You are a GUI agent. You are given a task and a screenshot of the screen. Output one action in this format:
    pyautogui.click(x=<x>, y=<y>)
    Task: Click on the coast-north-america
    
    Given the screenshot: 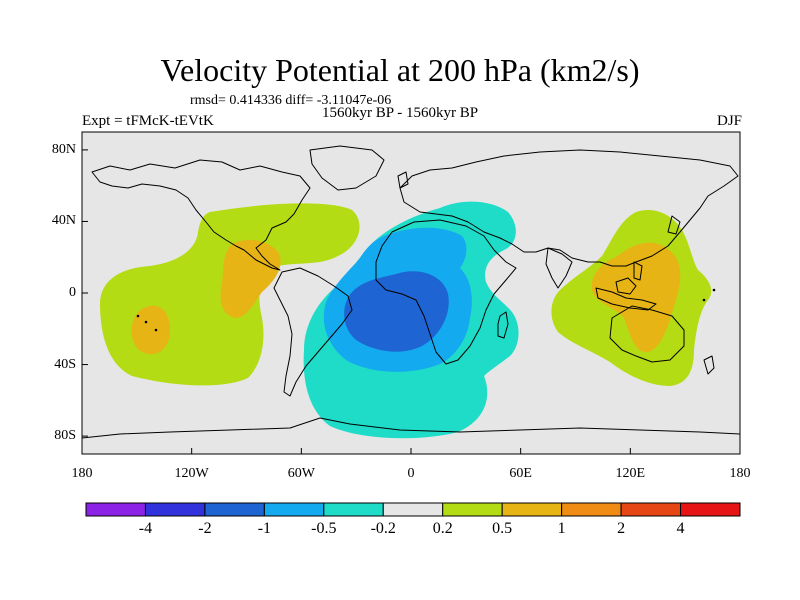 What is the action you would take?
    pyautogui.click(x=201, y=215)
    